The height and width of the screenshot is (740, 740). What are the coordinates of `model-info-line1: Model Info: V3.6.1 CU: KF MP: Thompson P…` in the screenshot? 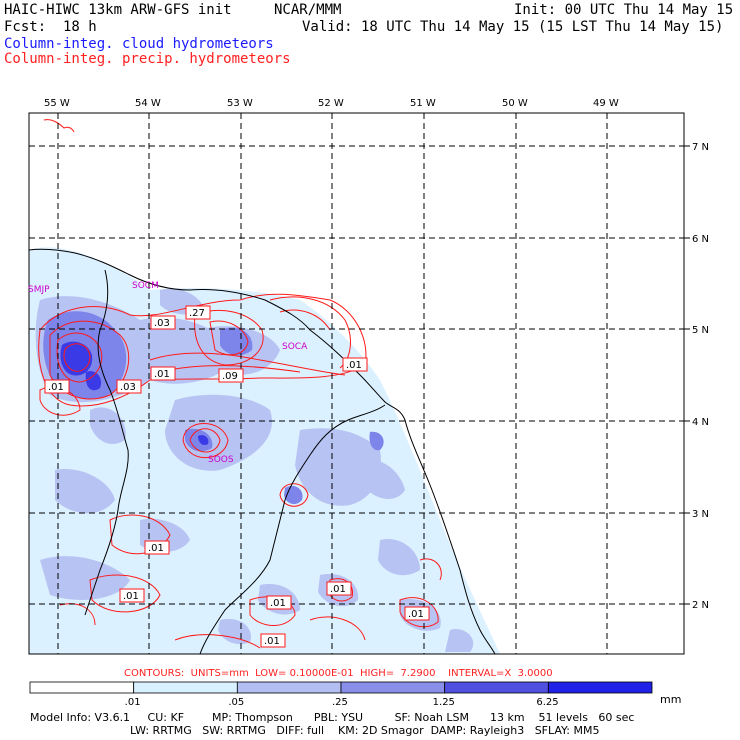 It's located at (332, 717).